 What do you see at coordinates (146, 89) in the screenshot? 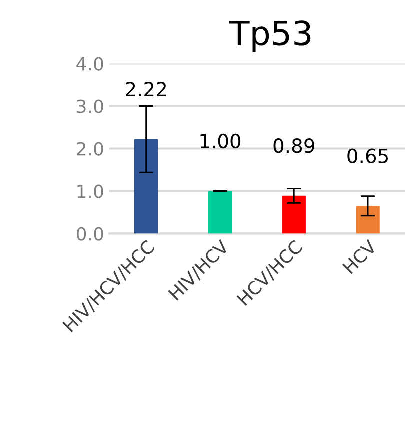
I see `data-label: 2.22` at bounding box center [146, 89].